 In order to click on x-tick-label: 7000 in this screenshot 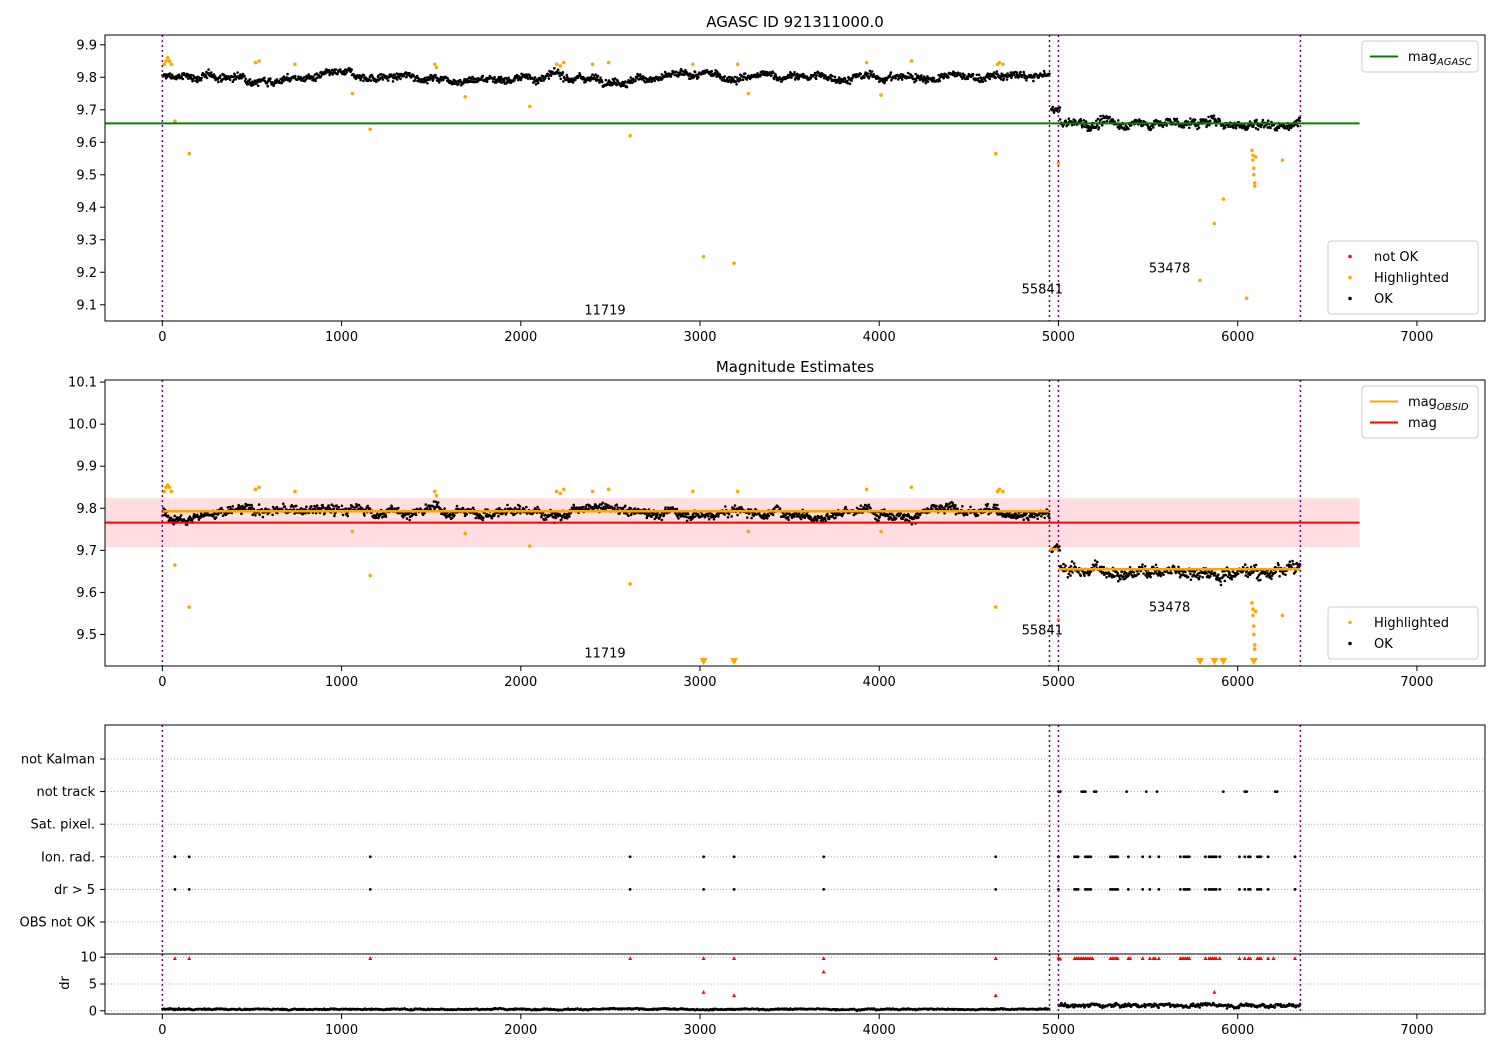, I will do `click(1416, 337)`.